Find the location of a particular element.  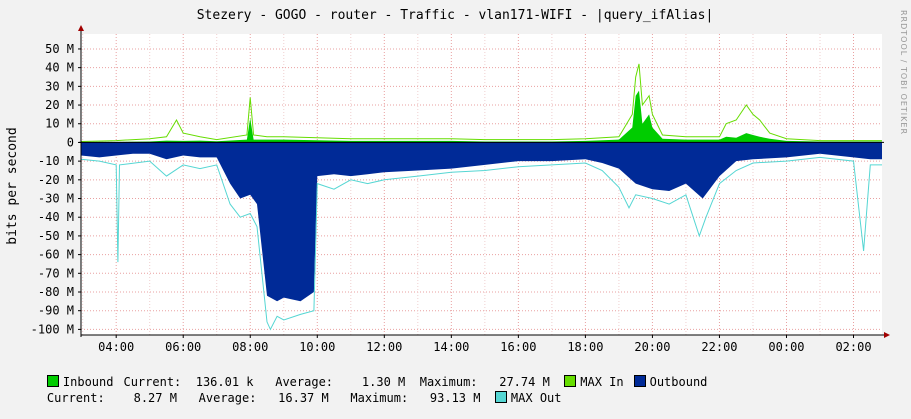

y-tick-label: 50 M is located at coordinates (59, 49).